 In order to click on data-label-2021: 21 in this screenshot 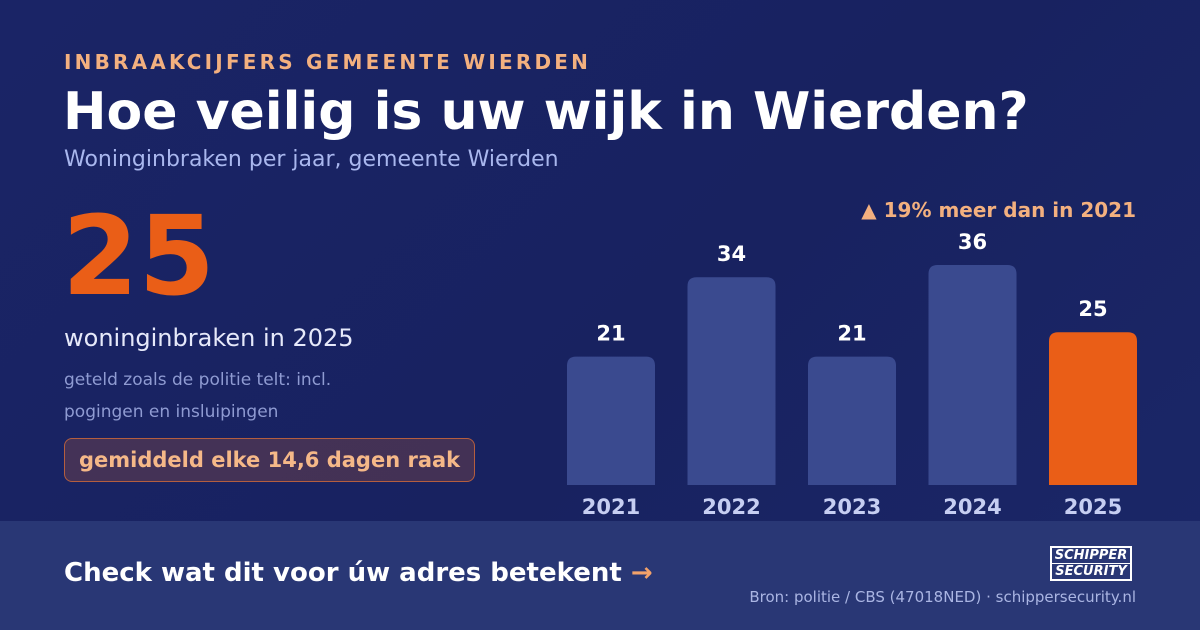, I will do `click(610, 334)`.